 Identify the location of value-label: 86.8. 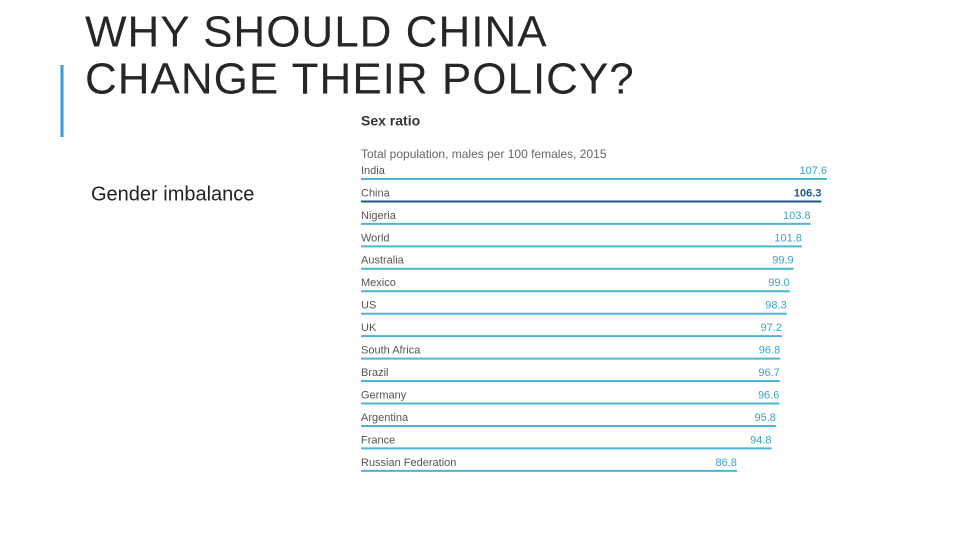
(725, 463).